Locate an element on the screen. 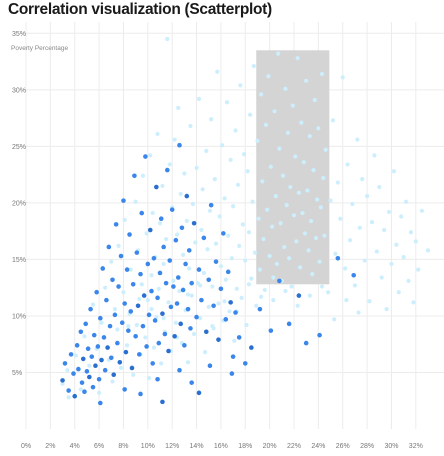  selection-box is located at coordinates (293, 167).